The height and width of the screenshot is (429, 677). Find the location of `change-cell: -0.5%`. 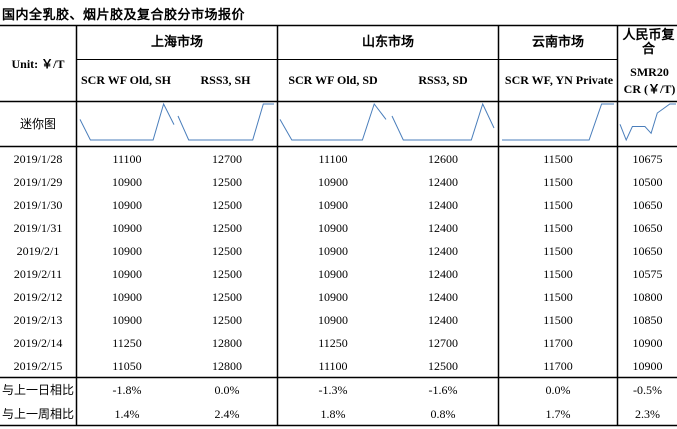

change-cell: -0.5% is located at coordinates (647, 390).